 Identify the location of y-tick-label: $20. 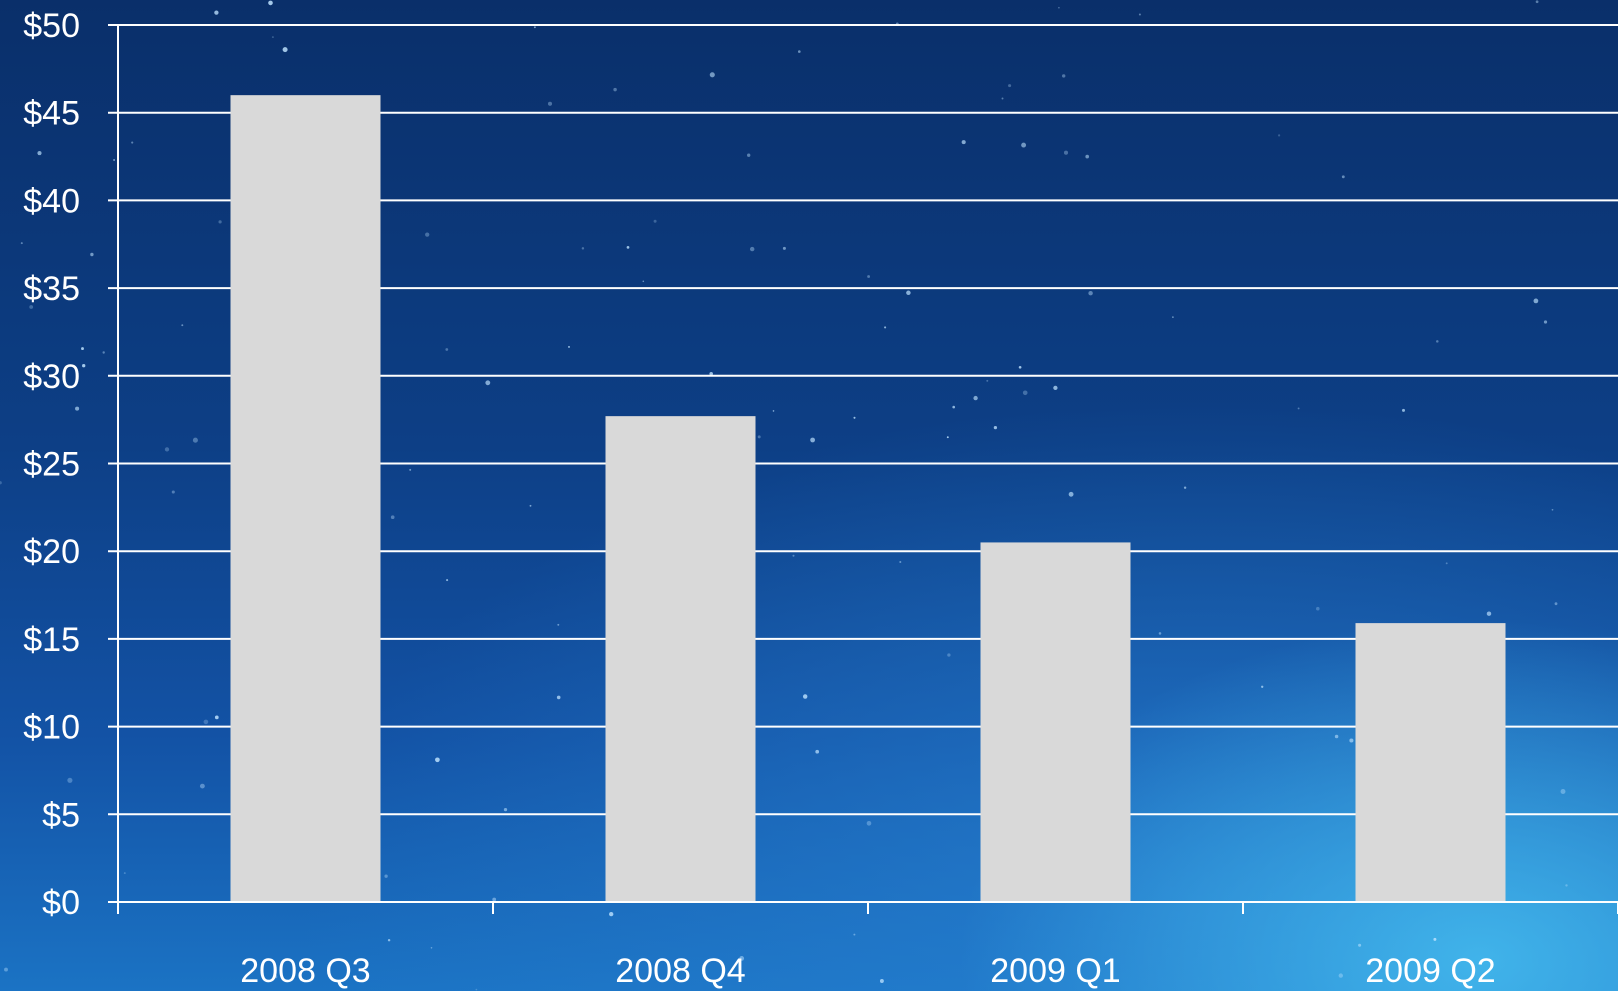
(51, 552).